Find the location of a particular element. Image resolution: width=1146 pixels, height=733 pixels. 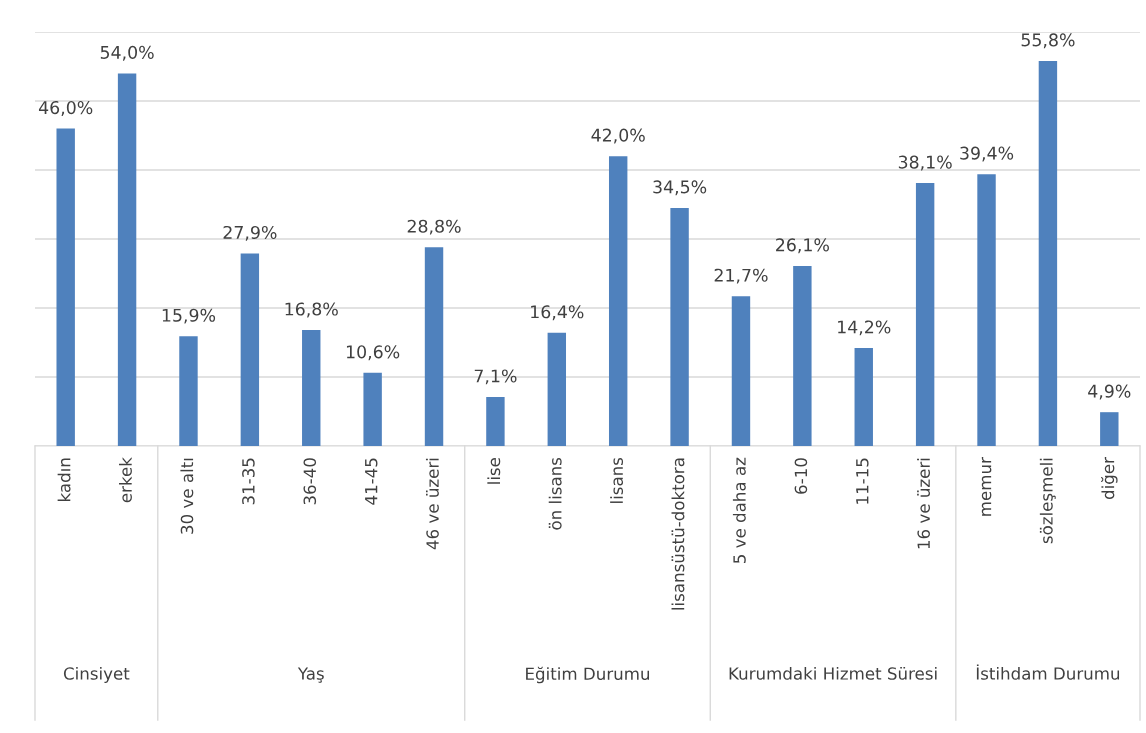

data-label: 54,0% is located at coordinates (127, 53).